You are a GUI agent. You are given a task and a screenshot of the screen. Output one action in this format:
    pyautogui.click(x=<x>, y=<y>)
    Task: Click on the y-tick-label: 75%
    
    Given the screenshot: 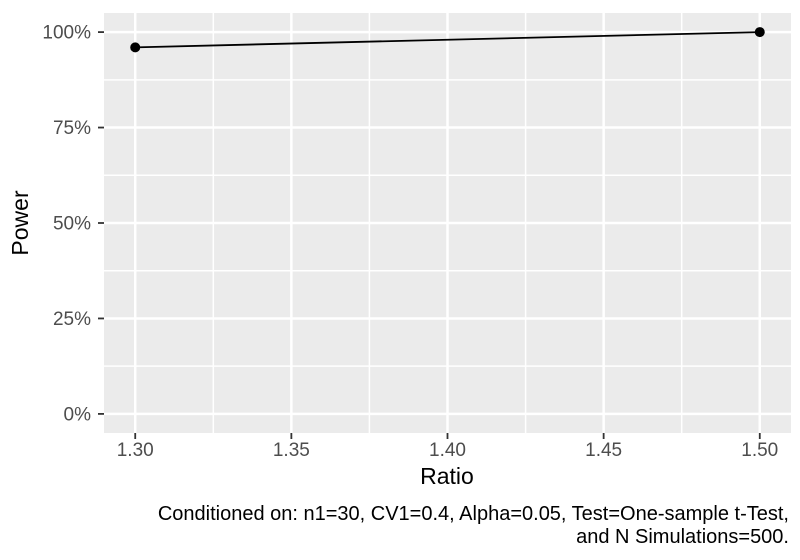 What is the action you would take?
    pyautogui.click(x=72, y=128)
    